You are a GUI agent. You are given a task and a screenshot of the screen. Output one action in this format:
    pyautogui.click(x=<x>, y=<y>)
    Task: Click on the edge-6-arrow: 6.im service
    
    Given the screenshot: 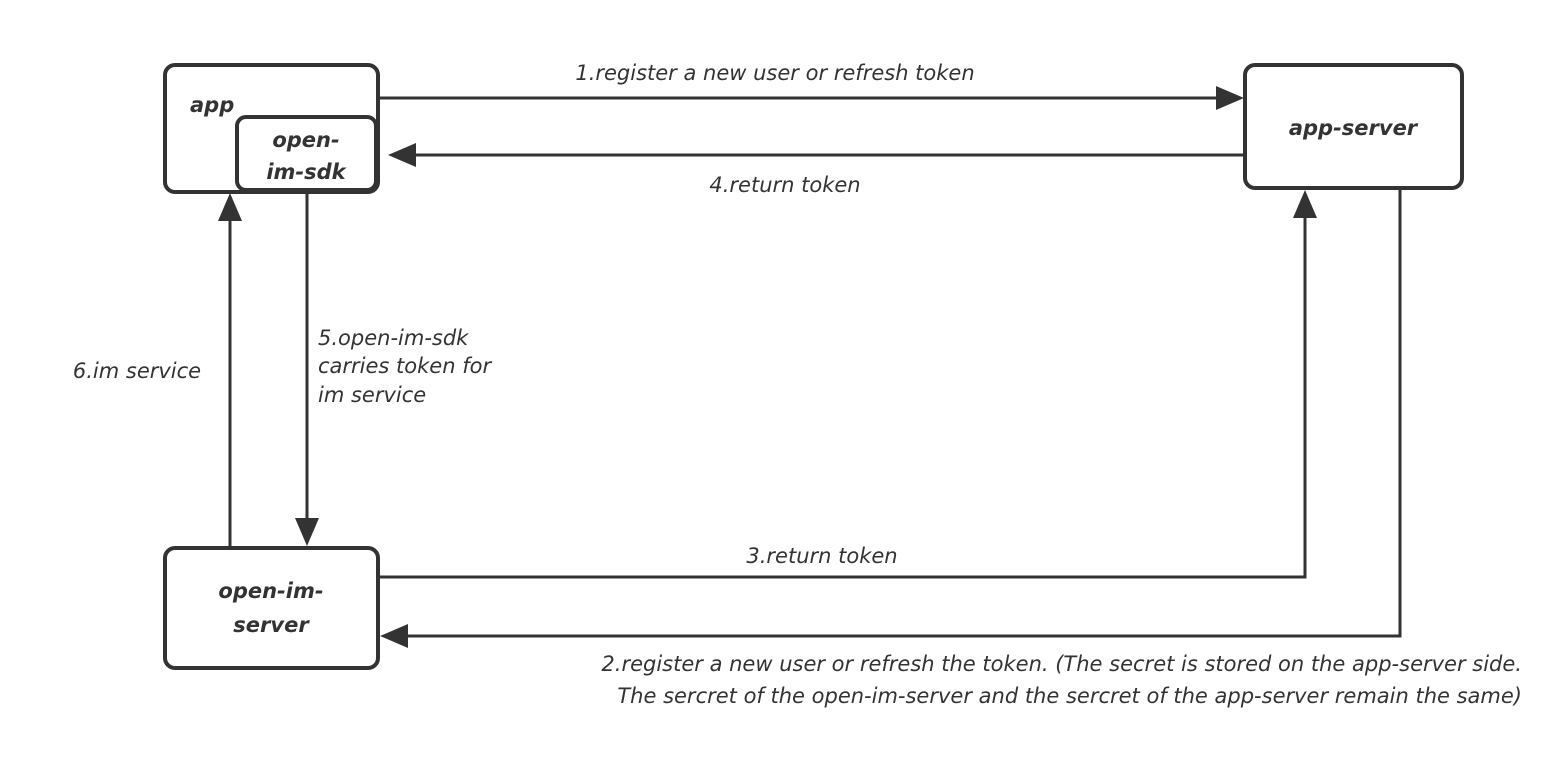 What is the action you would take?
    pyautogui.click(x=157, y=370)
    